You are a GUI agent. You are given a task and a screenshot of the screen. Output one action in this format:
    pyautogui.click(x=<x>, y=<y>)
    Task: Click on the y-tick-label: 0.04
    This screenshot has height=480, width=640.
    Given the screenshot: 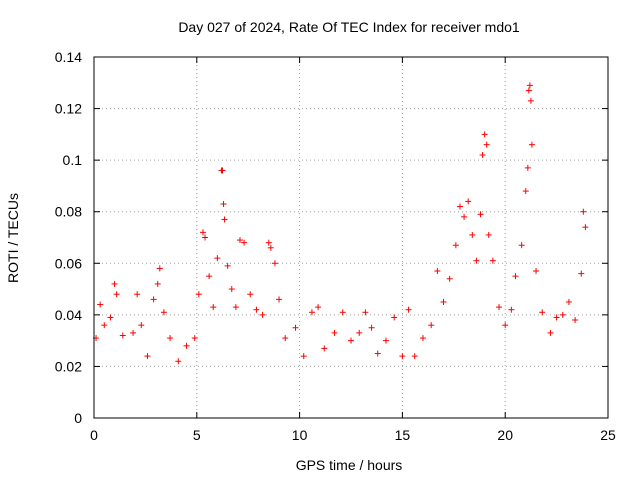 What is the action you would take?
    pyautogui.click(x=68, y=315)
    